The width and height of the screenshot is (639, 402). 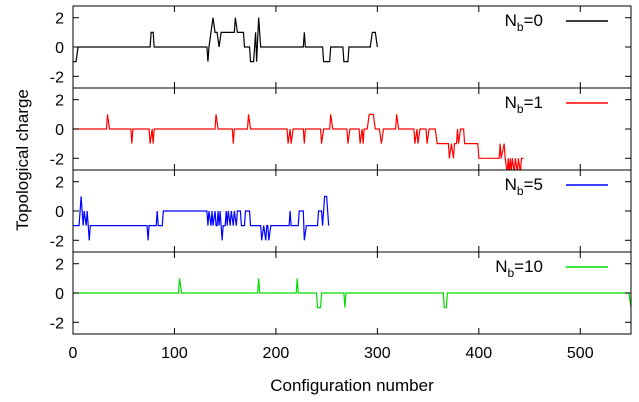 What do you see at coordinates (73, 353) in the screenshot?
I see `x-tick-label: 0` at bounding box center [73, 353].